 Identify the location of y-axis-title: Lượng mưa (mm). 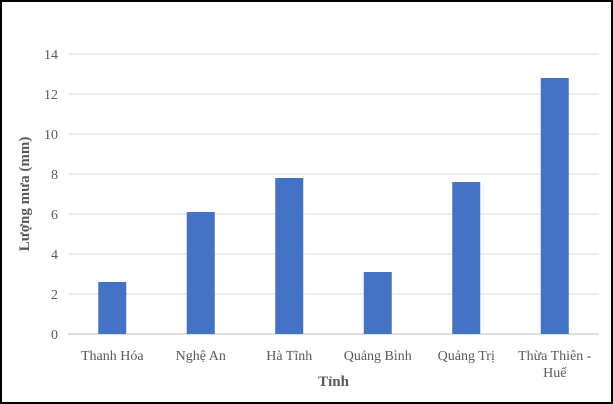
(25, 194).